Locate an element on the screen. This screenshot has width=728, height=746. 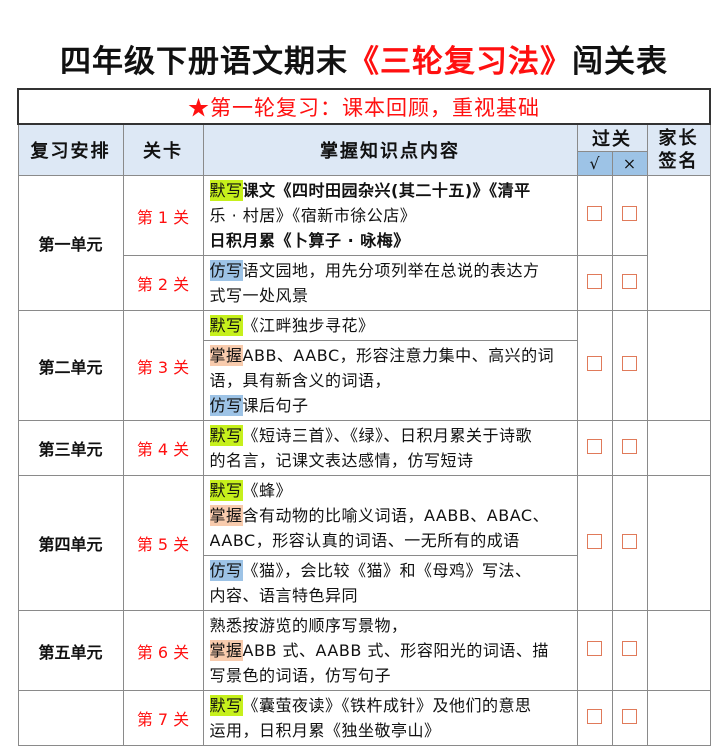
content-text: ABB、AABC，形容注意力集中、高兴的词 is located at coordinates (398, 355).